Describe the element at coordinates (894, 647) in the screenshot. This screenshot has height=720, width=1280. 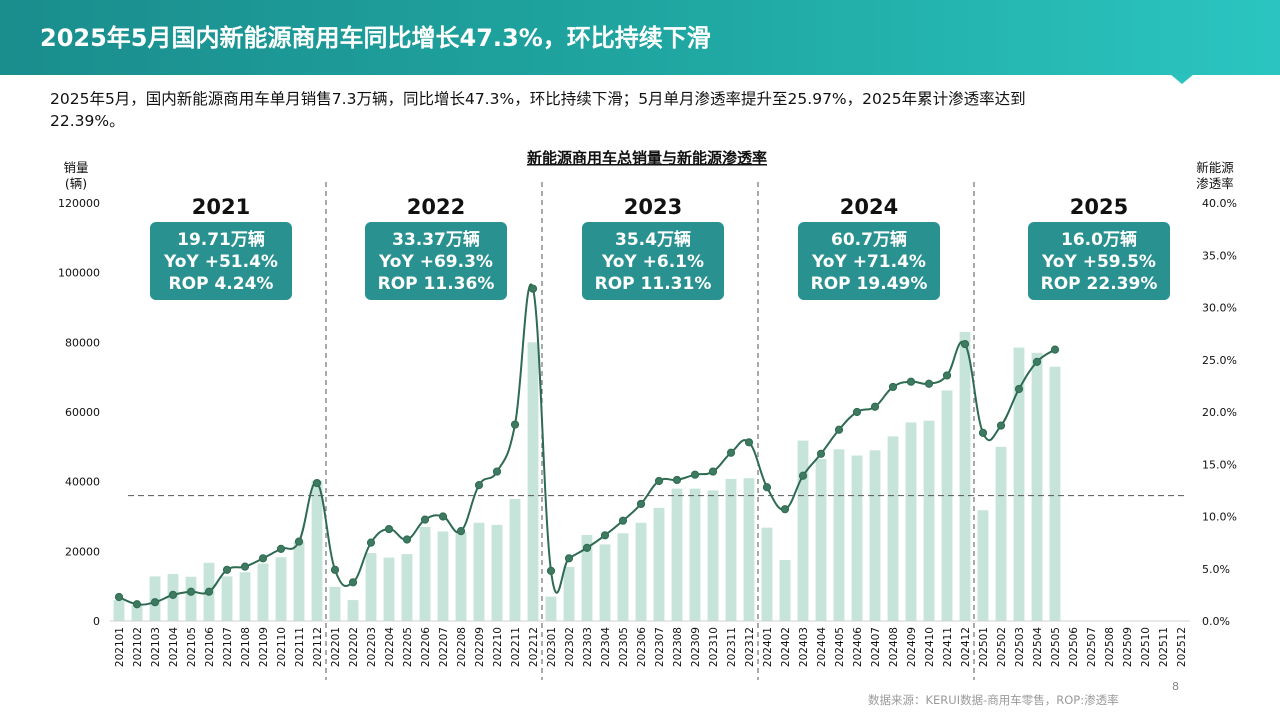
I see `x-tick-label: 202408` at that location.